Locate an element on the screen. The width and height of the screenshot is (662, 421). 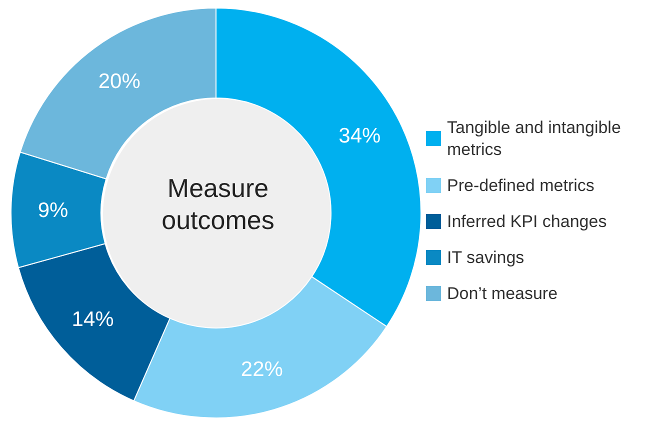
legend-label: Pre-defined metrics is located at coordinates (520, 185).